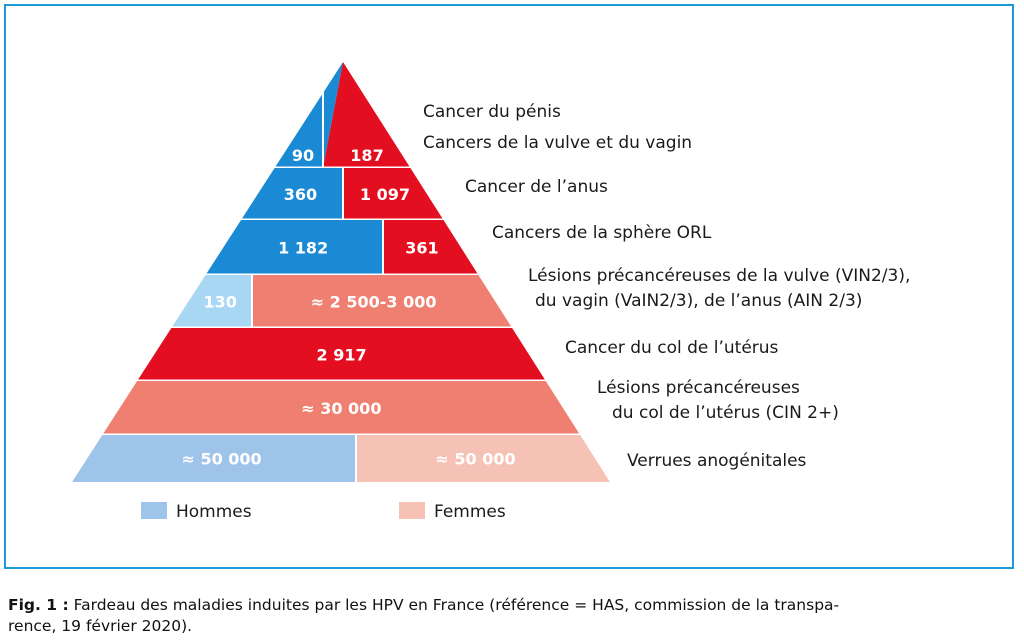 The width and height of the screenshot is (1024, 642). I want to click on row-label: Cancers de la vulve et du vagin, so click(557, 143).